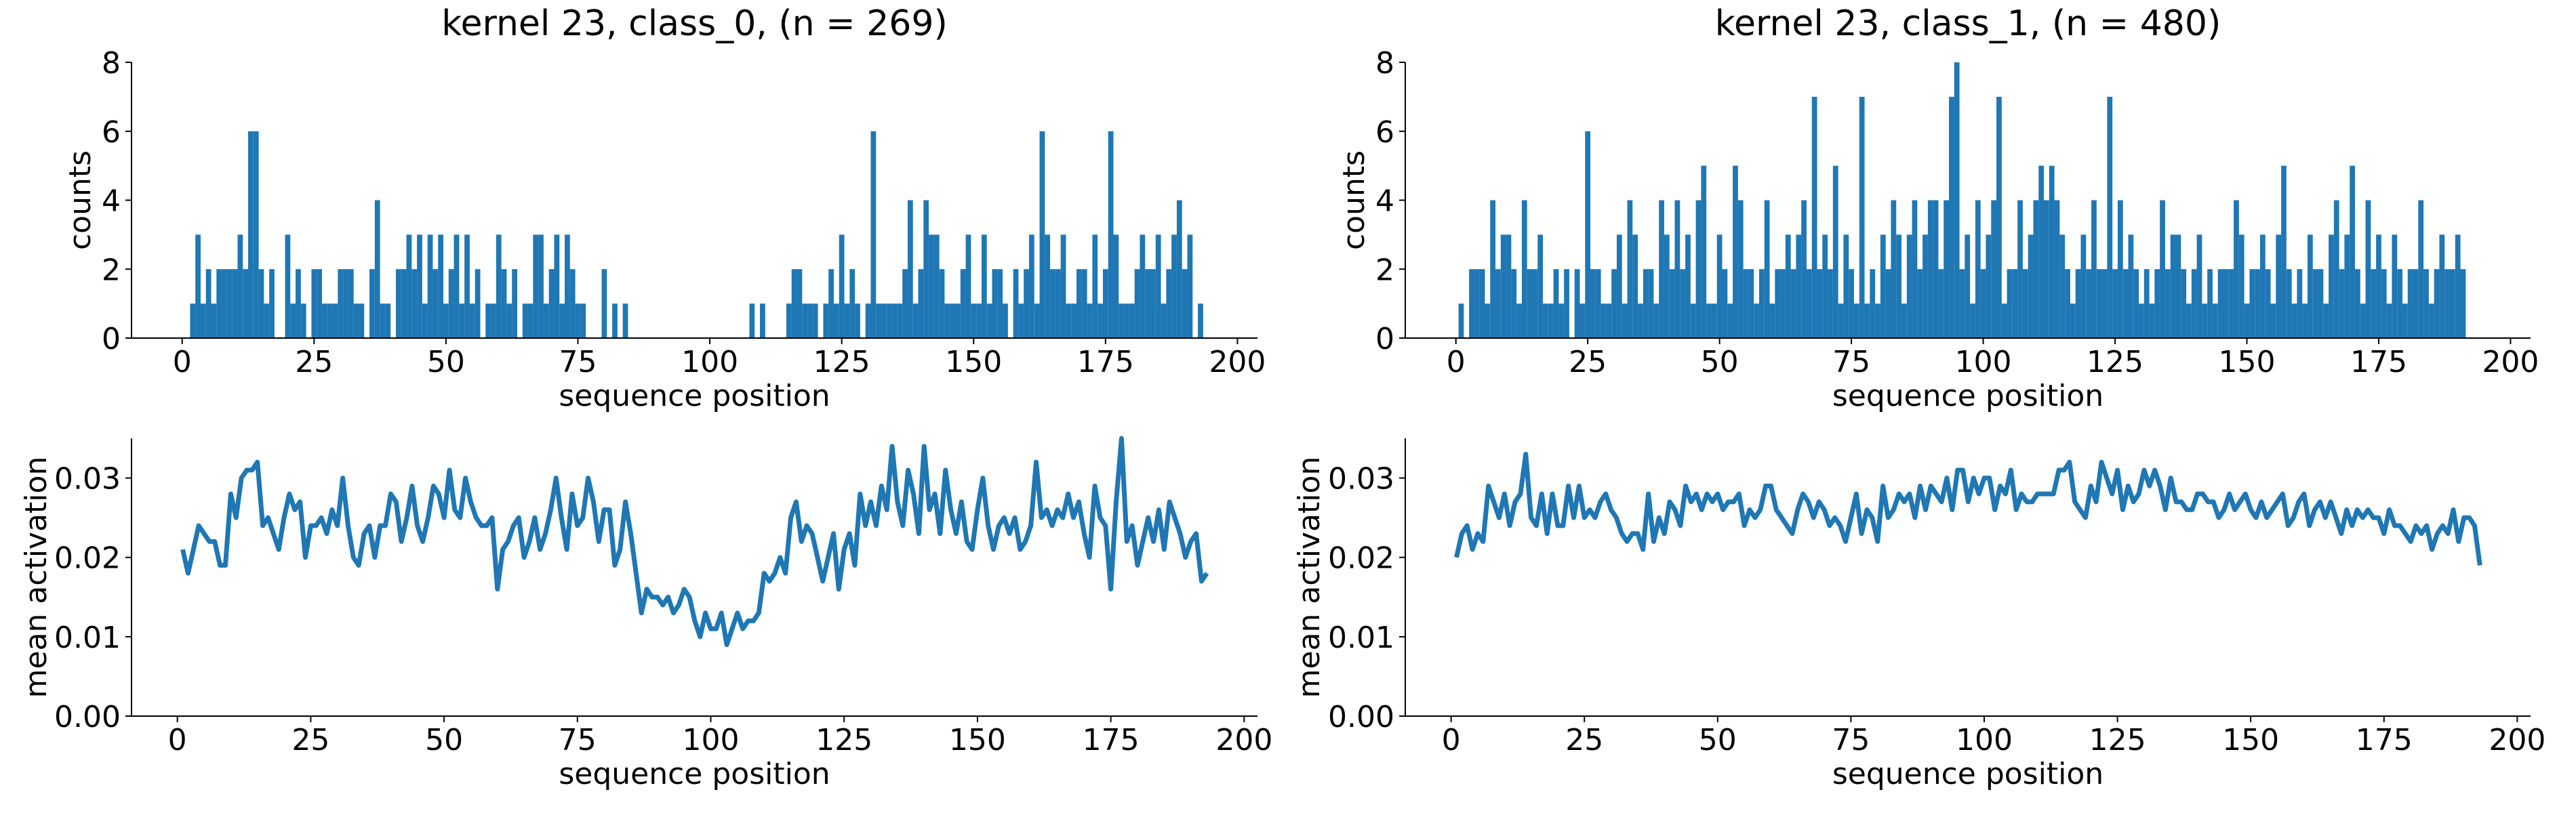 Image resolution: width=2576 pixels, height=813 pixels. What do you see at coordinates (1968, 23) in the screenshot?
I see `subplot-title: kernel 23, class_1, (n = 480)` at bounding box center [1968, 23].